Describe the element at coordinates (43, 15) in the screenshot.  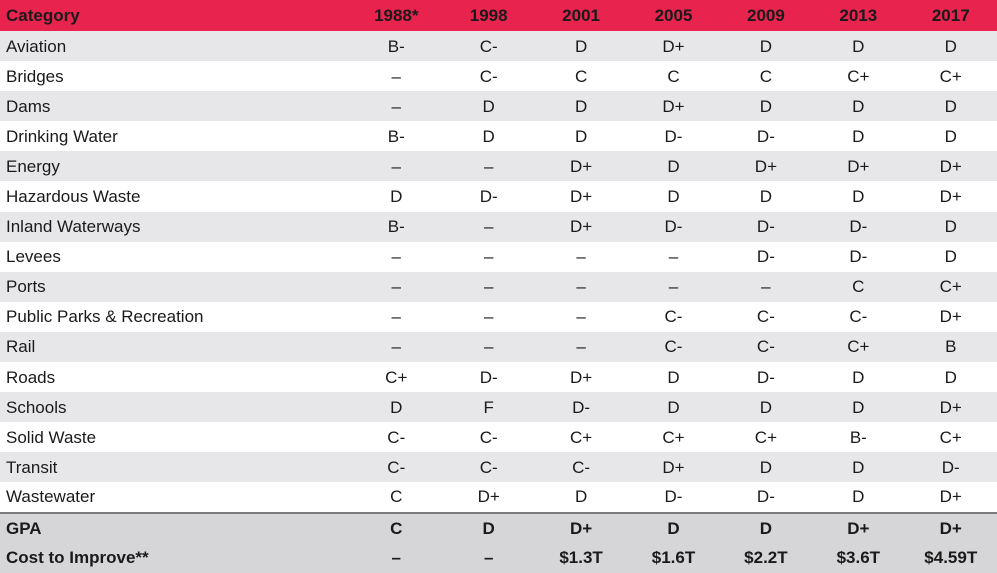
I see `column-header-category: Category` at that location.